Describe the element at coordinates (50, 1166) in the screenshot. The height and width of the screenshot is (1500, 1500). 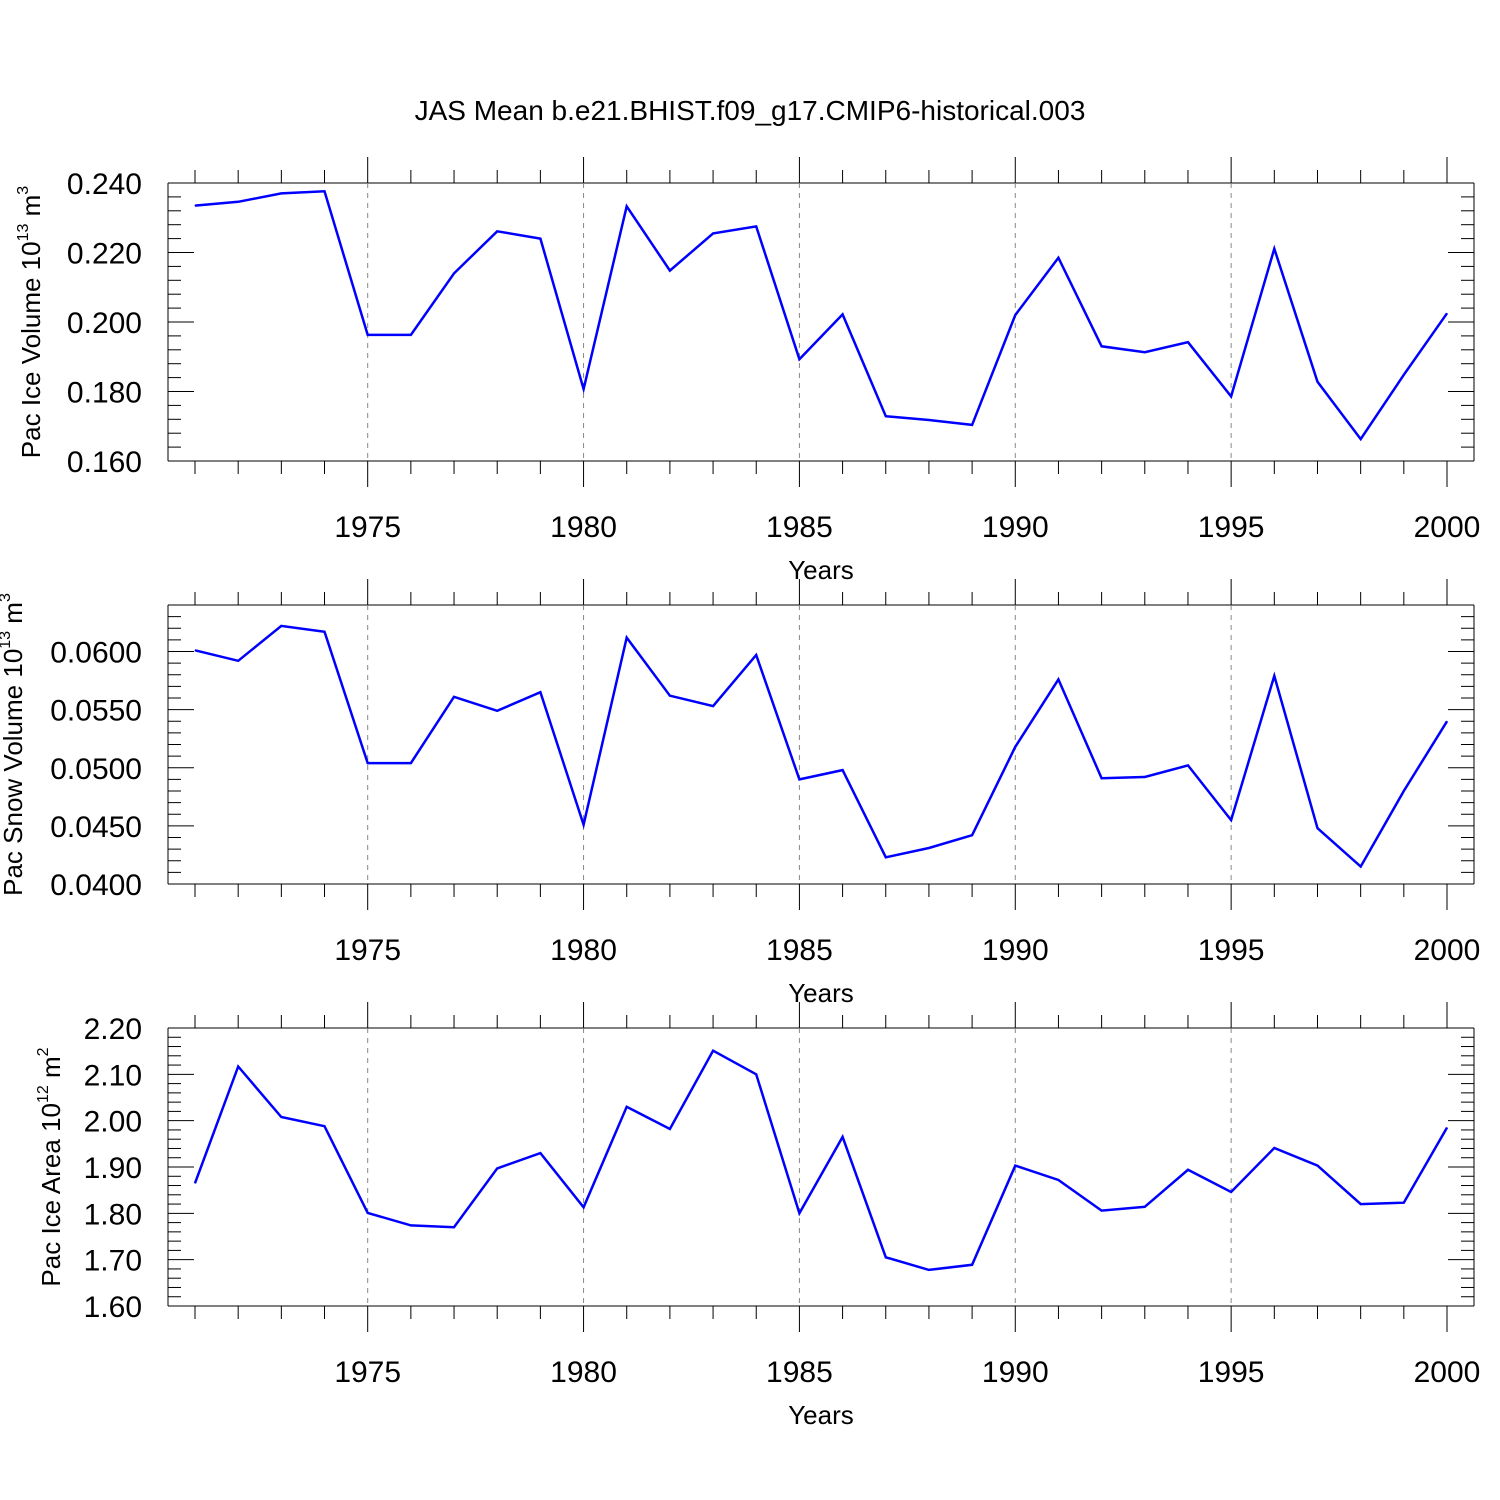
I see `y-axis-label: Pac Ice Area 1012 m2` at that location.